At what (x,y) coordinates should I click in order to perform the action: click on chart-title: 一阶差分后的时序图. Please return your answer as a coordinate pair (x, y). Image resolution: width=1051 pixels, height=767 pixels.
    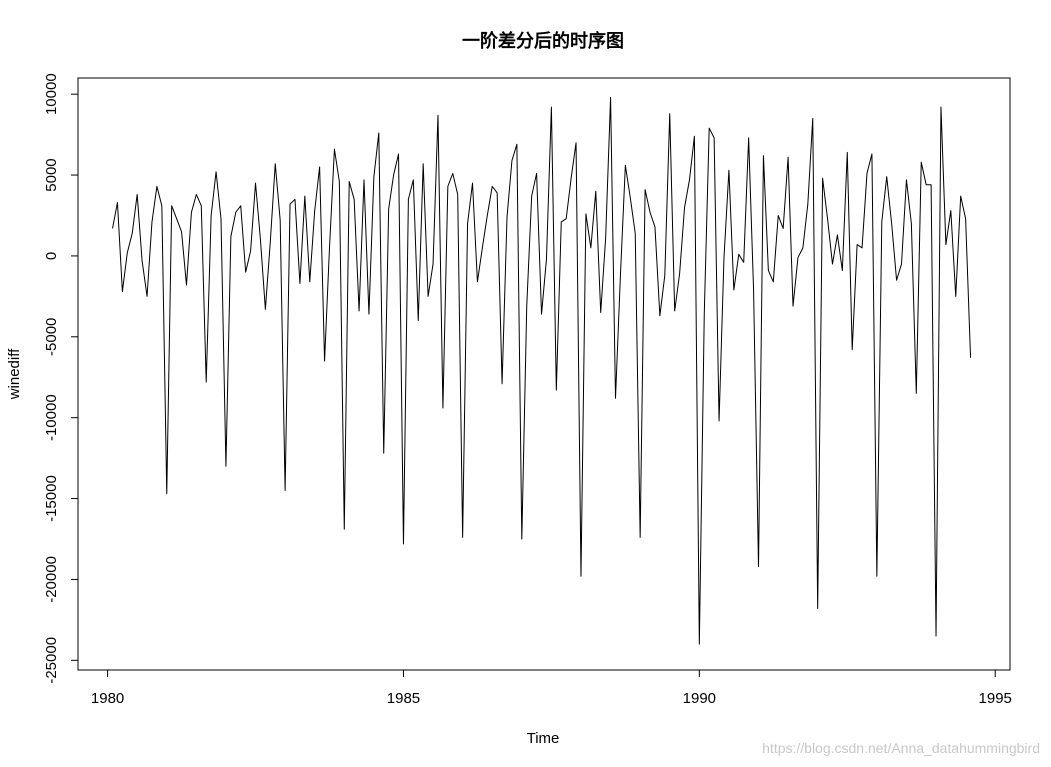
    Looking at the image, I should click on (543, 41).